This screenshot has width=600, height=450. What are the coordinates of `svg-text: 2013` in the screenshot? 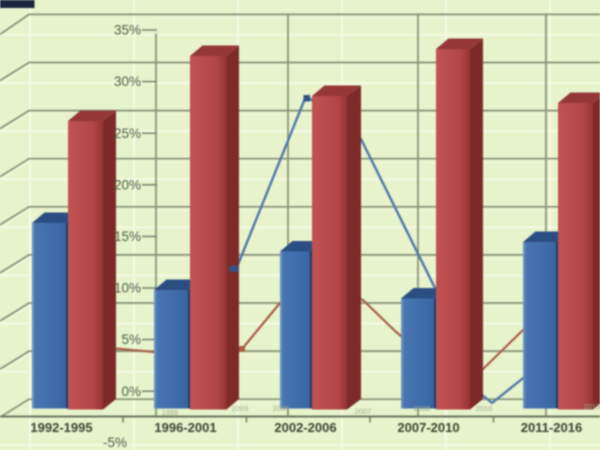 It's located at (592, 406).